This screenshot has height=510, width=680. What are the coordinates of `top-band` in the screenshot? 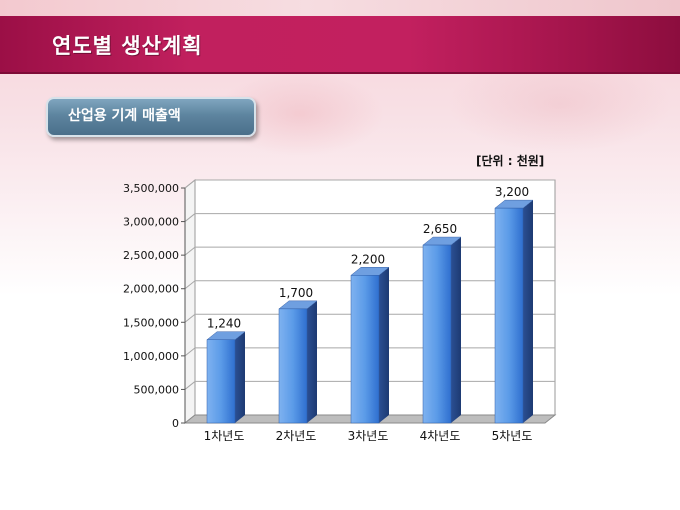 It's located at (340, 8).